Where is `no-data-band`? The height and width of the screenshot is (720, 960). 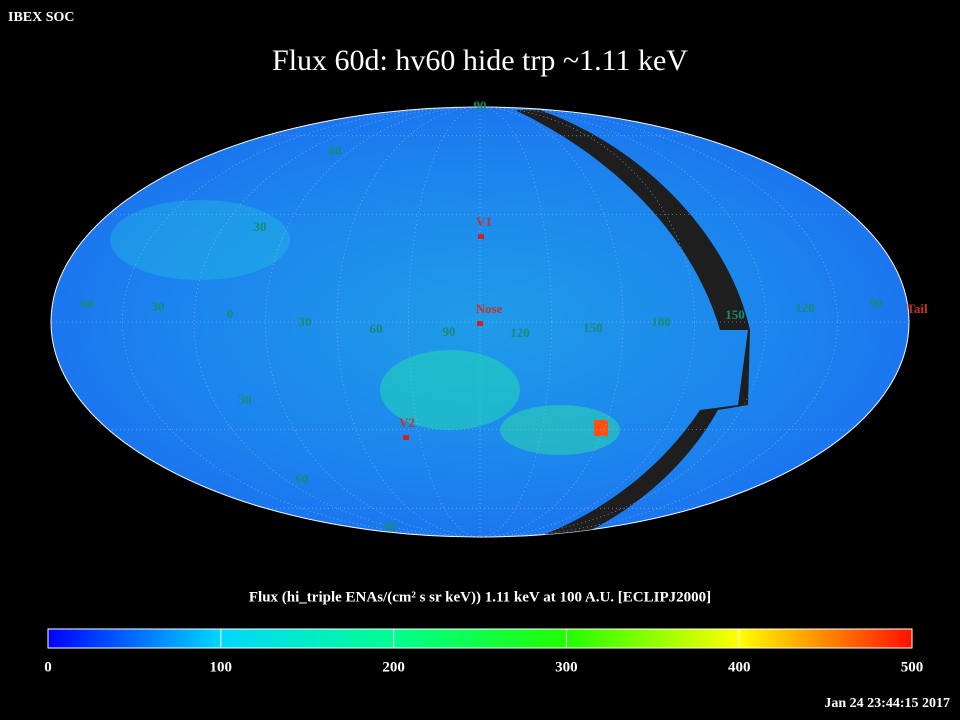 no-data-band is located at coordinates (632, 323).